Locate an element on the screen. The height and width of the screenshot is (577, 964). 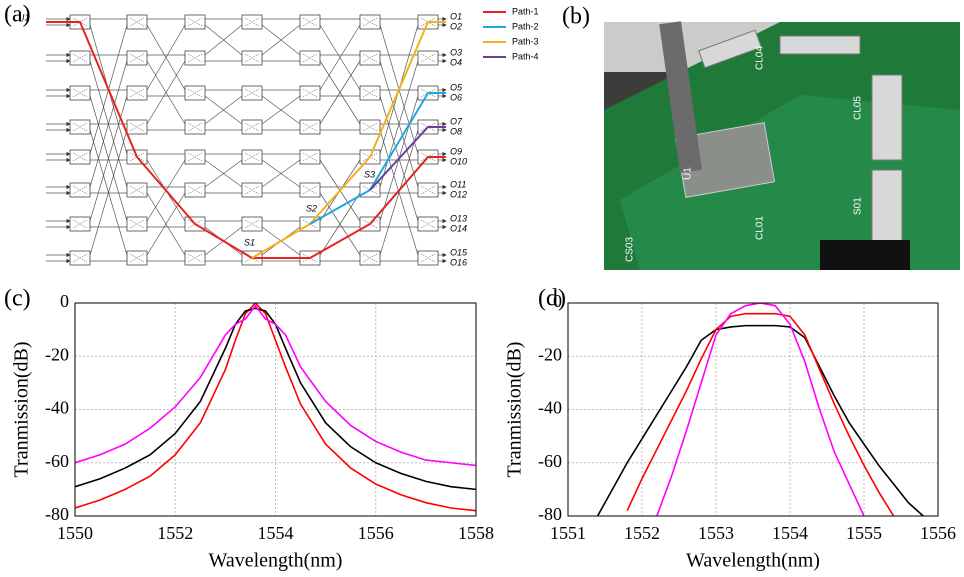
output-label: O16 is located at coordinates (458, 262).